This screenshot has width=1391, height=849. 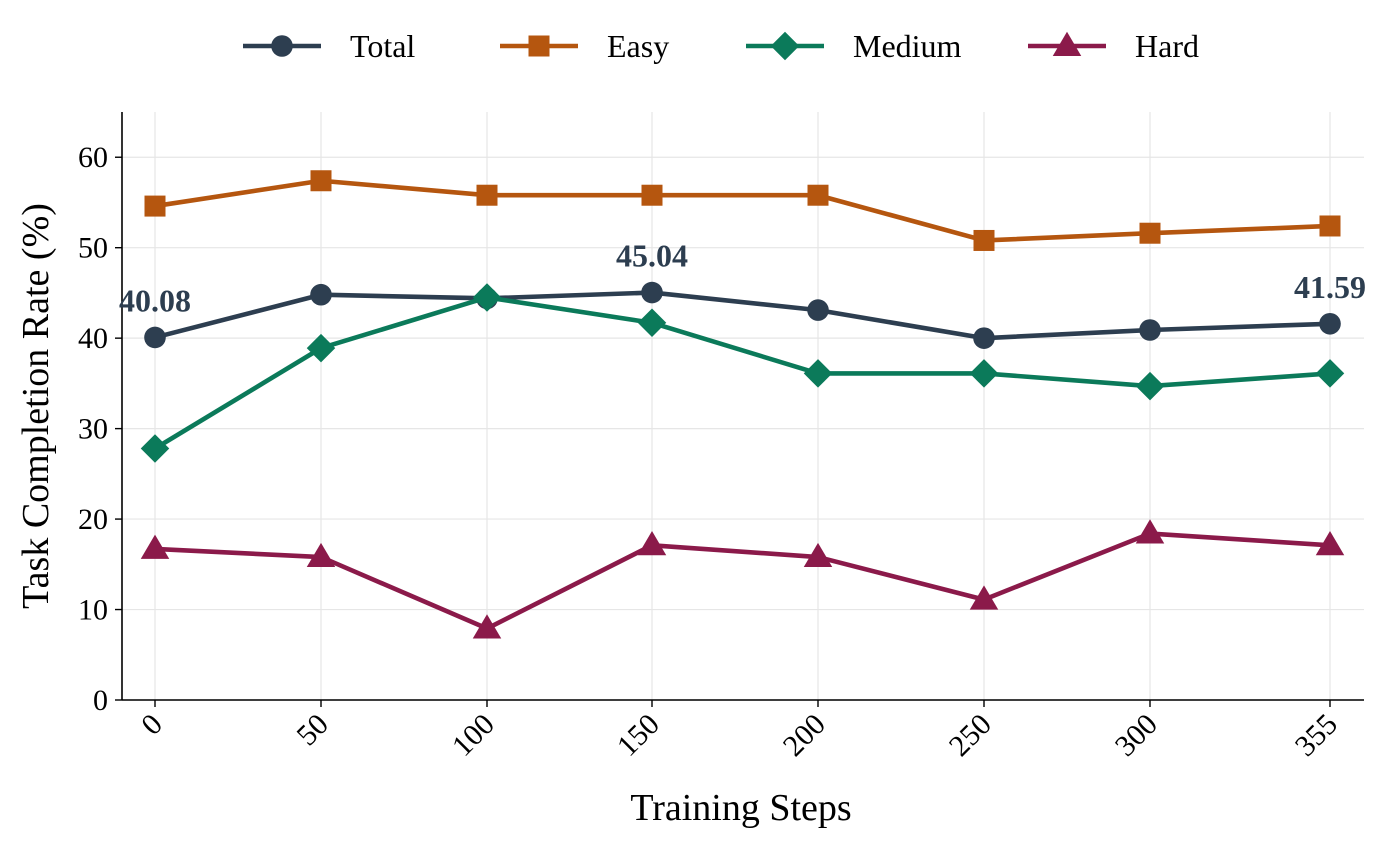 I want to click on x-tick-label: 100, so click(x=473, y=735).